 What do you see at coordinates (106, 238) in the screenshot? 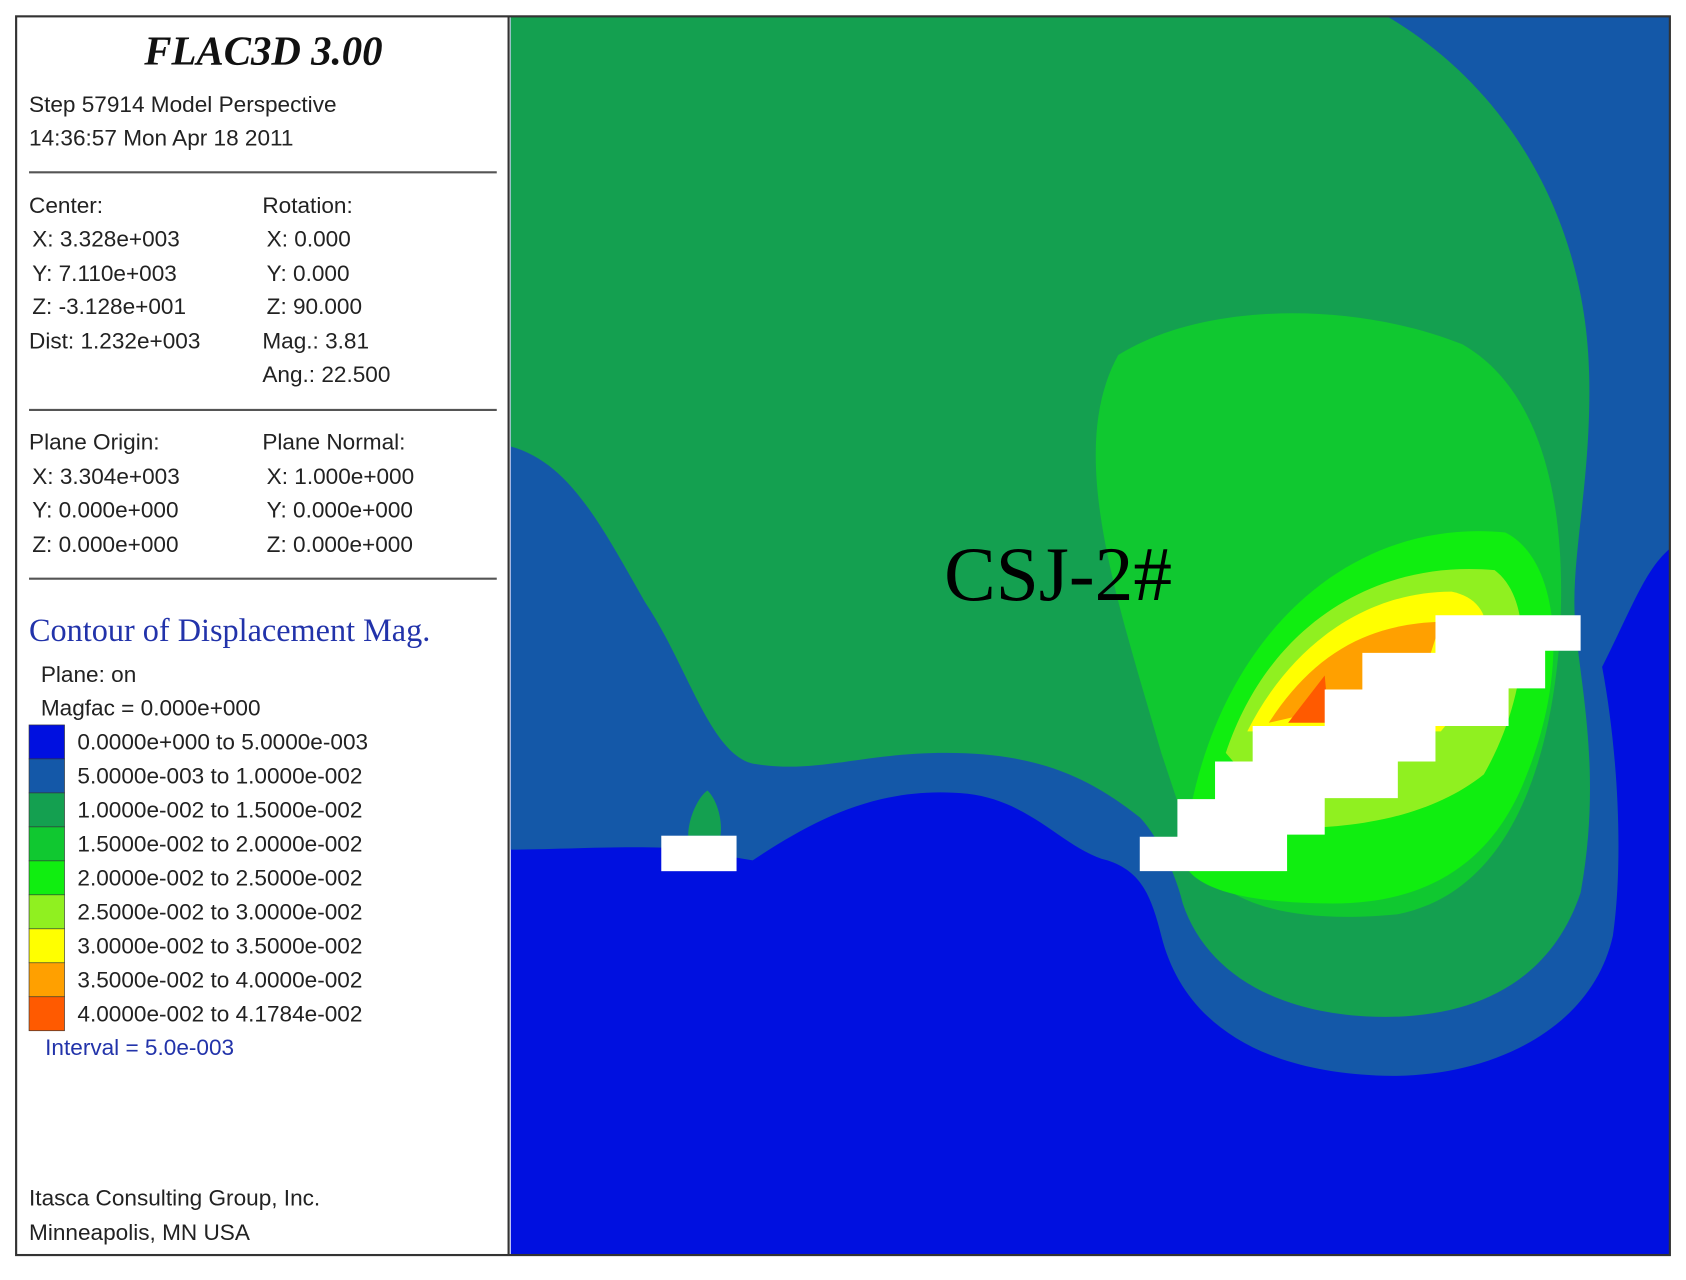
I see `value: X: 3.328e+003` at bounding box center [106, 238].